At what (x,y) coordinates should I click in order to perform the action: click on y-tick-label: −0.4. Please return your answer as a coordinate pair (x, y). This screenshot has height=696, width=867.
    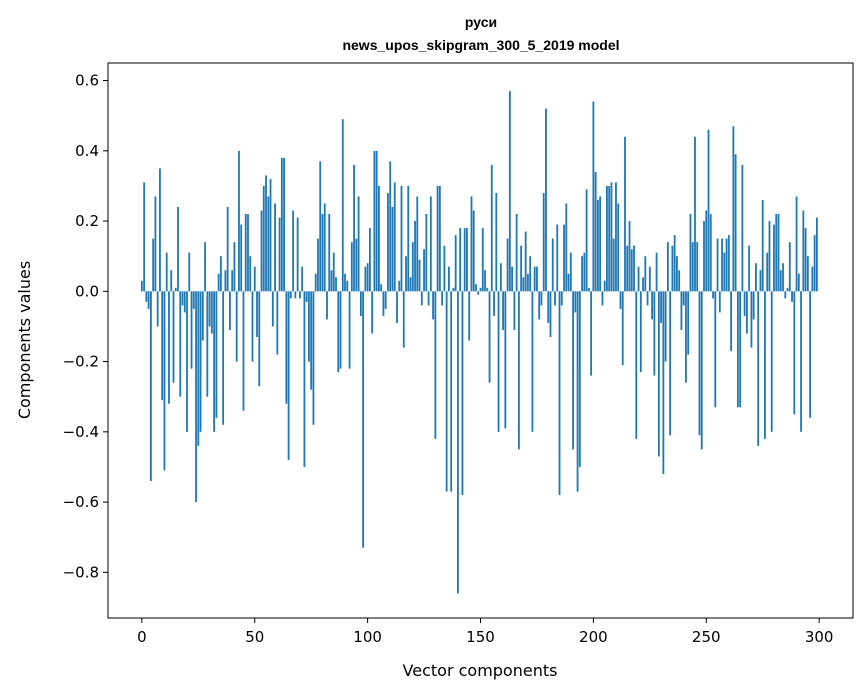
    Looking at the image, I should click on (81, 432).